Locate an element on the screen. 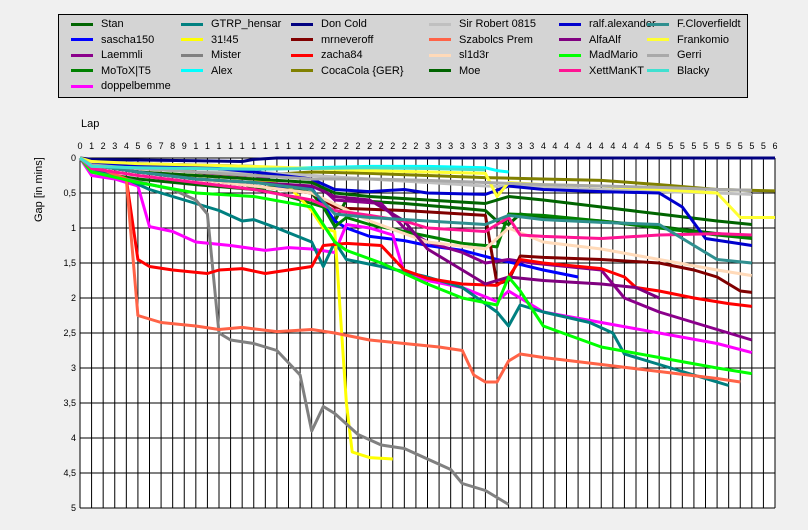 The height and width of the screenshot is (530, 808). legend-label: mrneveroff is located at coordinates (347, 39).